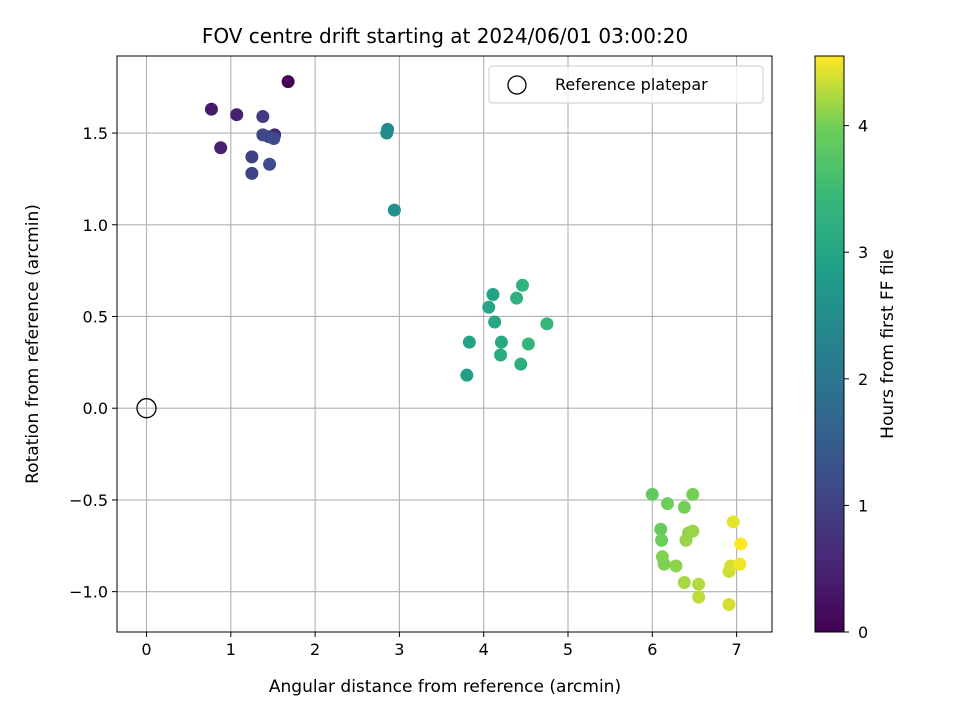 This screenshot has width=960, height=720. I want to click on colorbar-gradient, so click(829, 344).